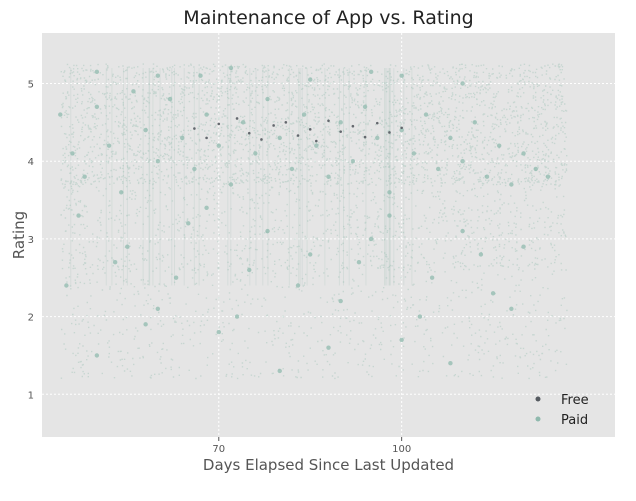  What do you see at coordinates (562, 410) in the screenshot?
I see `legend: Free Paid` at bounding box center [562, 410].